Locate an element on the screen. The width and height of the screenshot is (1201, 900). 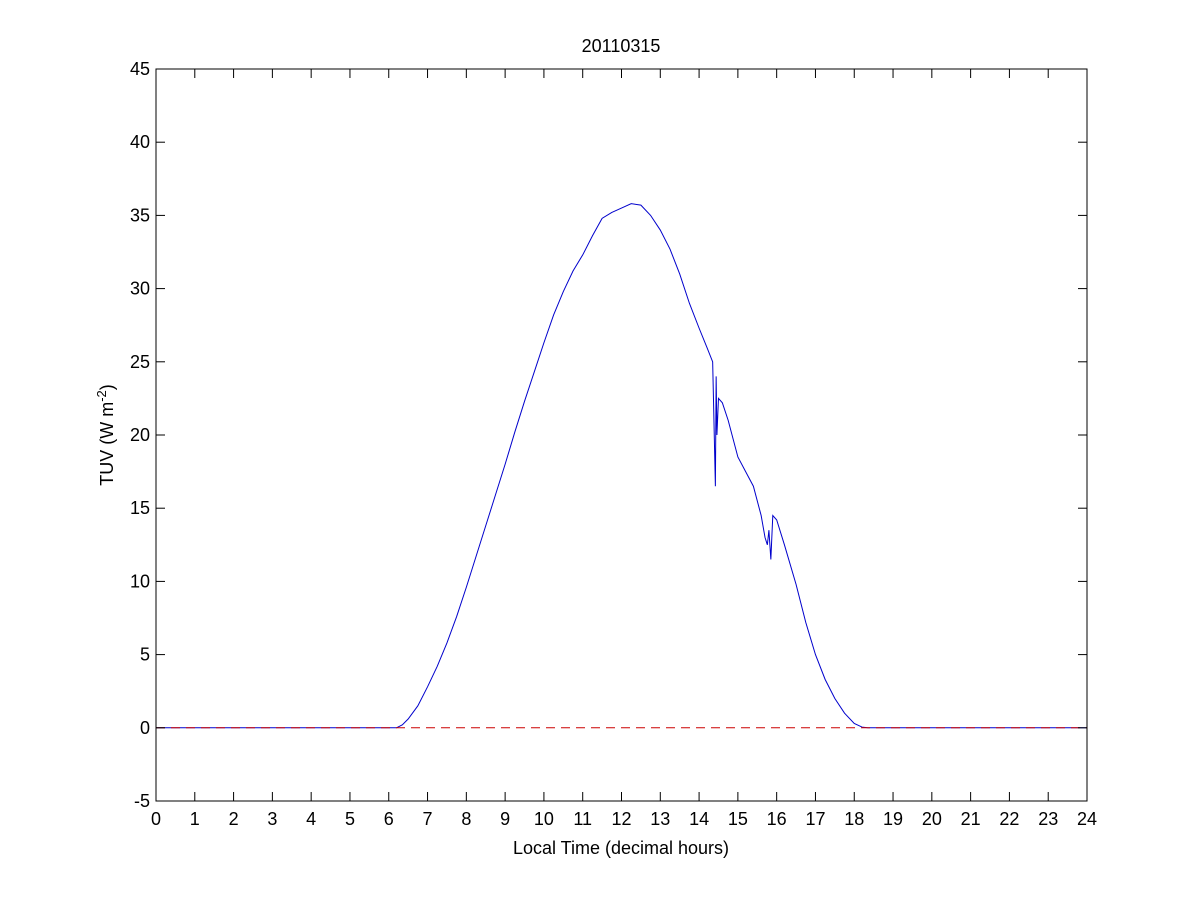
x-tick-label: 3 is located at coordinates (272, 819).